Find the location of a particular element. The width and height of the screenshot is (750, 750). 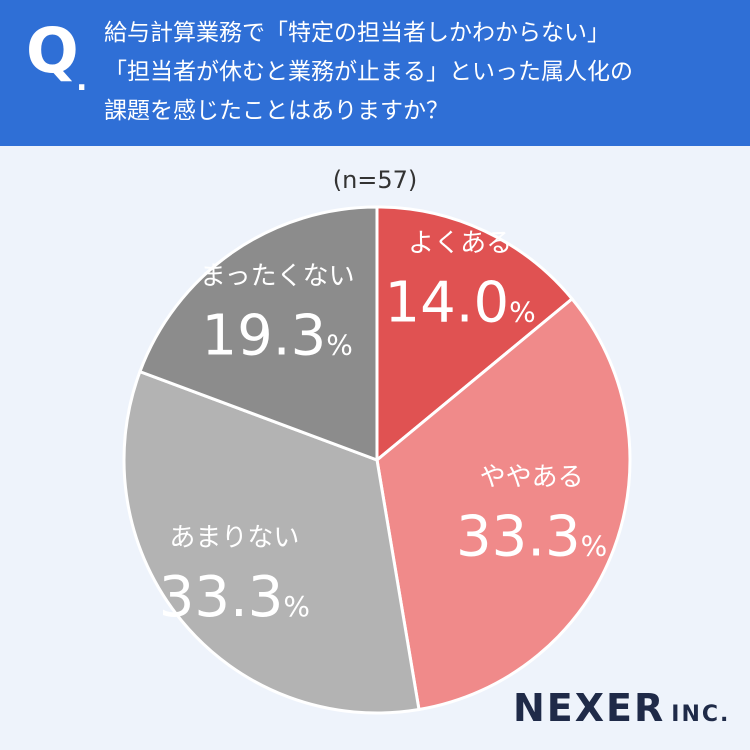

slice-value-rarely: 33.3% is located at coordinates (234, 597).